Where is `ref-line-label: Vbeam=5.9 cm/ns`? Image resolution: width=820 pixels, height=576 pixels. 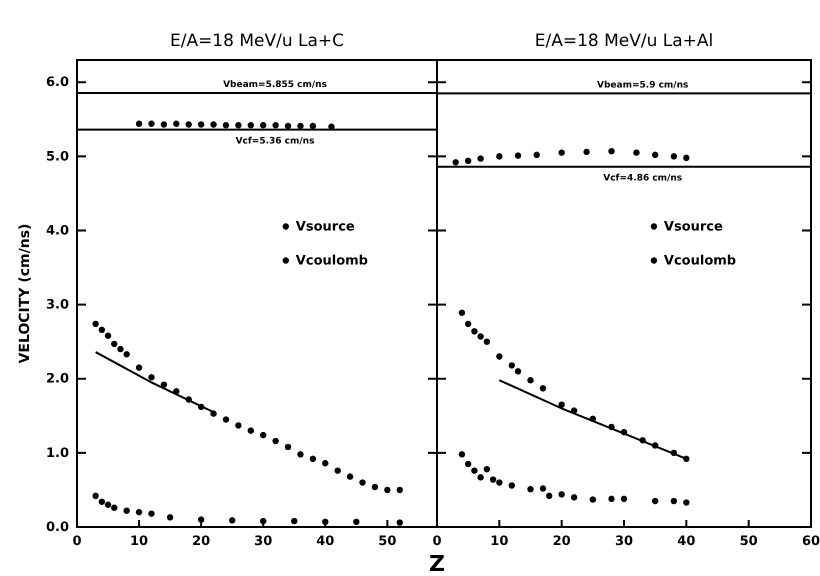 ref-line-label: Vbeam=5.9 cm/ns is located at coordinates (642, 85).